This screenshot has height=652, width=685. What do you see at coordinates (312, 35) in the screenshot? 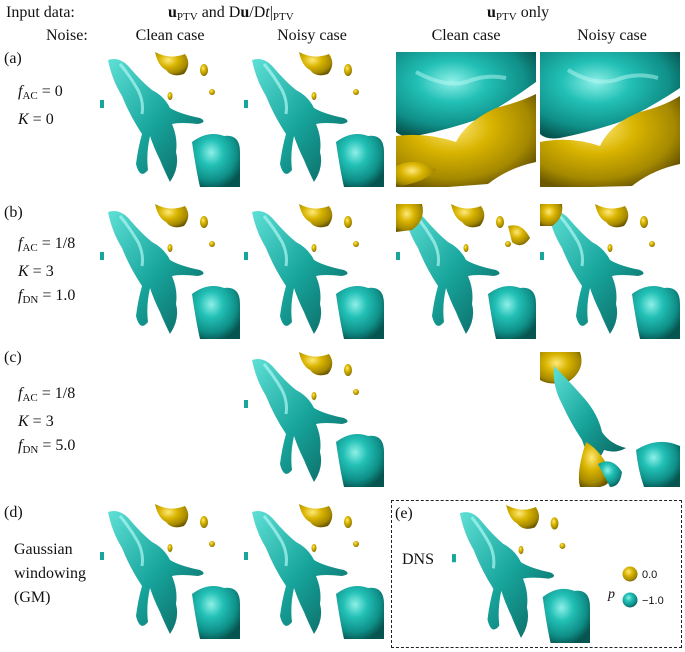
I see `column-header-2: Noisy case` at bounding box center [312, 35].